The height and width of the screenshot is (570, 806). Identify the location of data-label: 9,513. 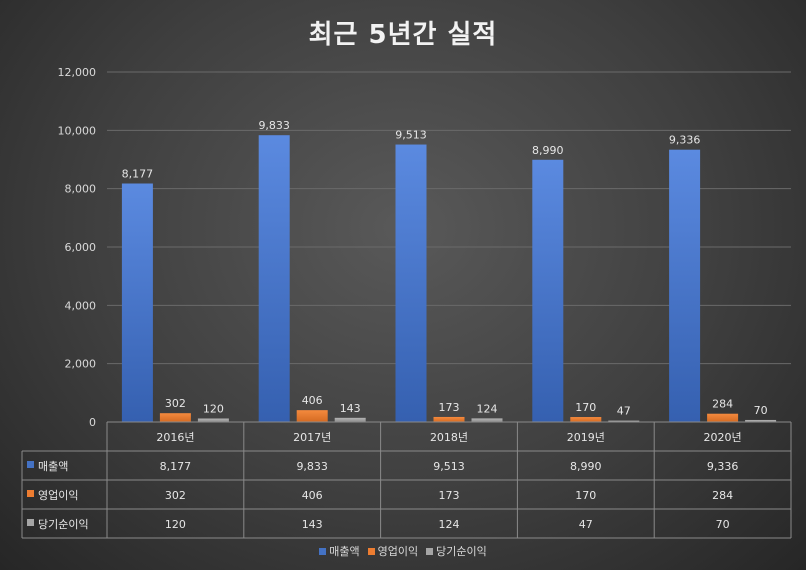
(411, 135).